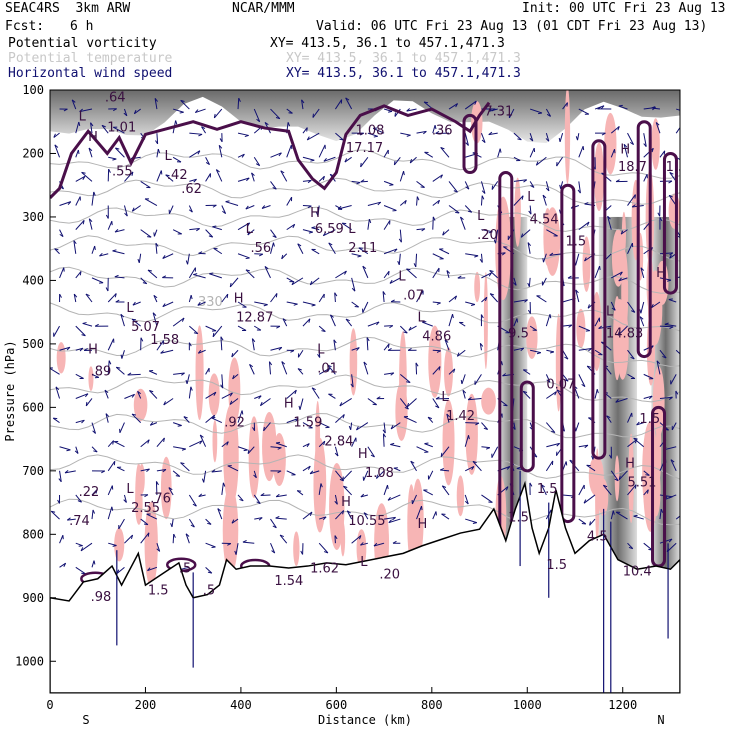 Image resolution: width=740 pixels, height=740 pixels. I want to click on pv-low-label: L, so click(610, 311).